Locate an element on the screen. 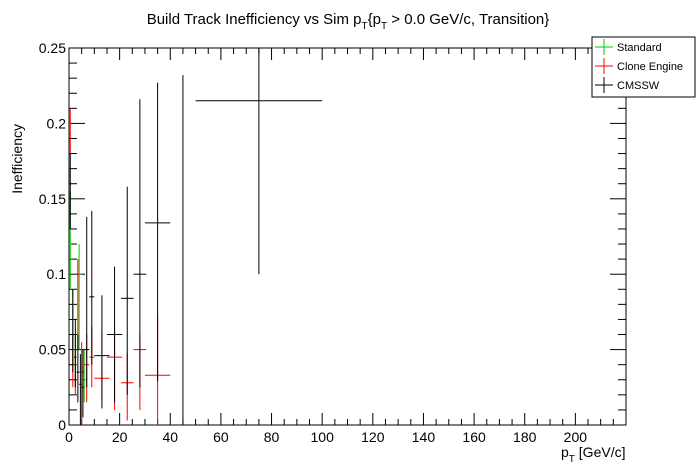  y-tick-label: 0.25 is located at coordinates (52, 48).